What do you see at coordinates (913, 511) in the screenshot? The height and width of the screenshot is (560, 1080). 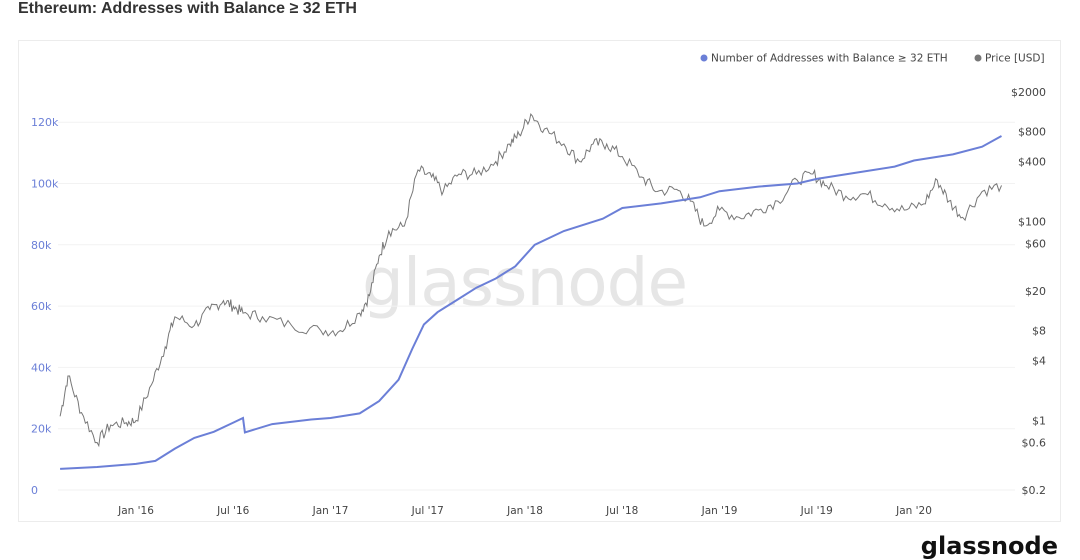 I see `x-tick-label: Jan '20` at bounding box center [913, 511].